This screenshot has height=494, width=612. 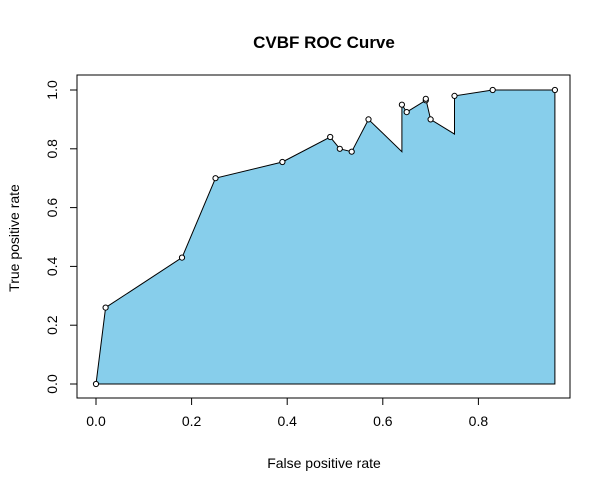 What do you see at coordinates (383, 421) in the screenshot?
I see `x-tick-label: 0.6` at bounding box center [383, 421].